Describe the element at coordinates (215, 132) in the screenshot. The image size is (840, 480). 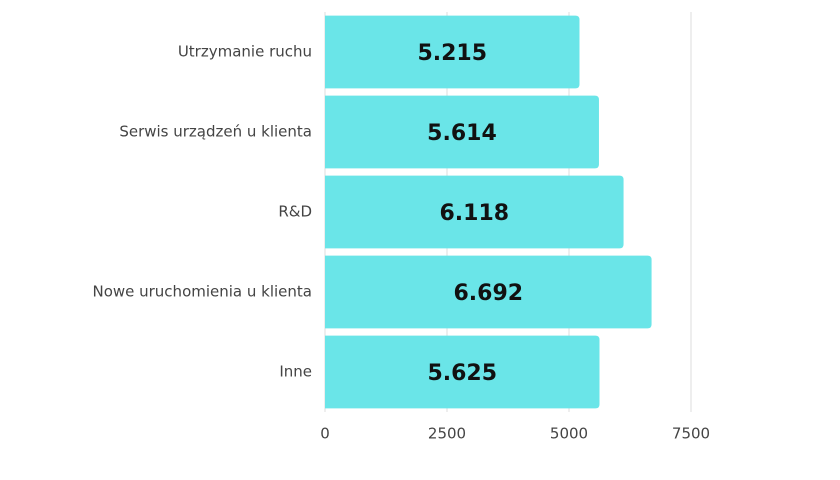
I see `y-tick-label: Serwis urządzeń u klienta` at that location.